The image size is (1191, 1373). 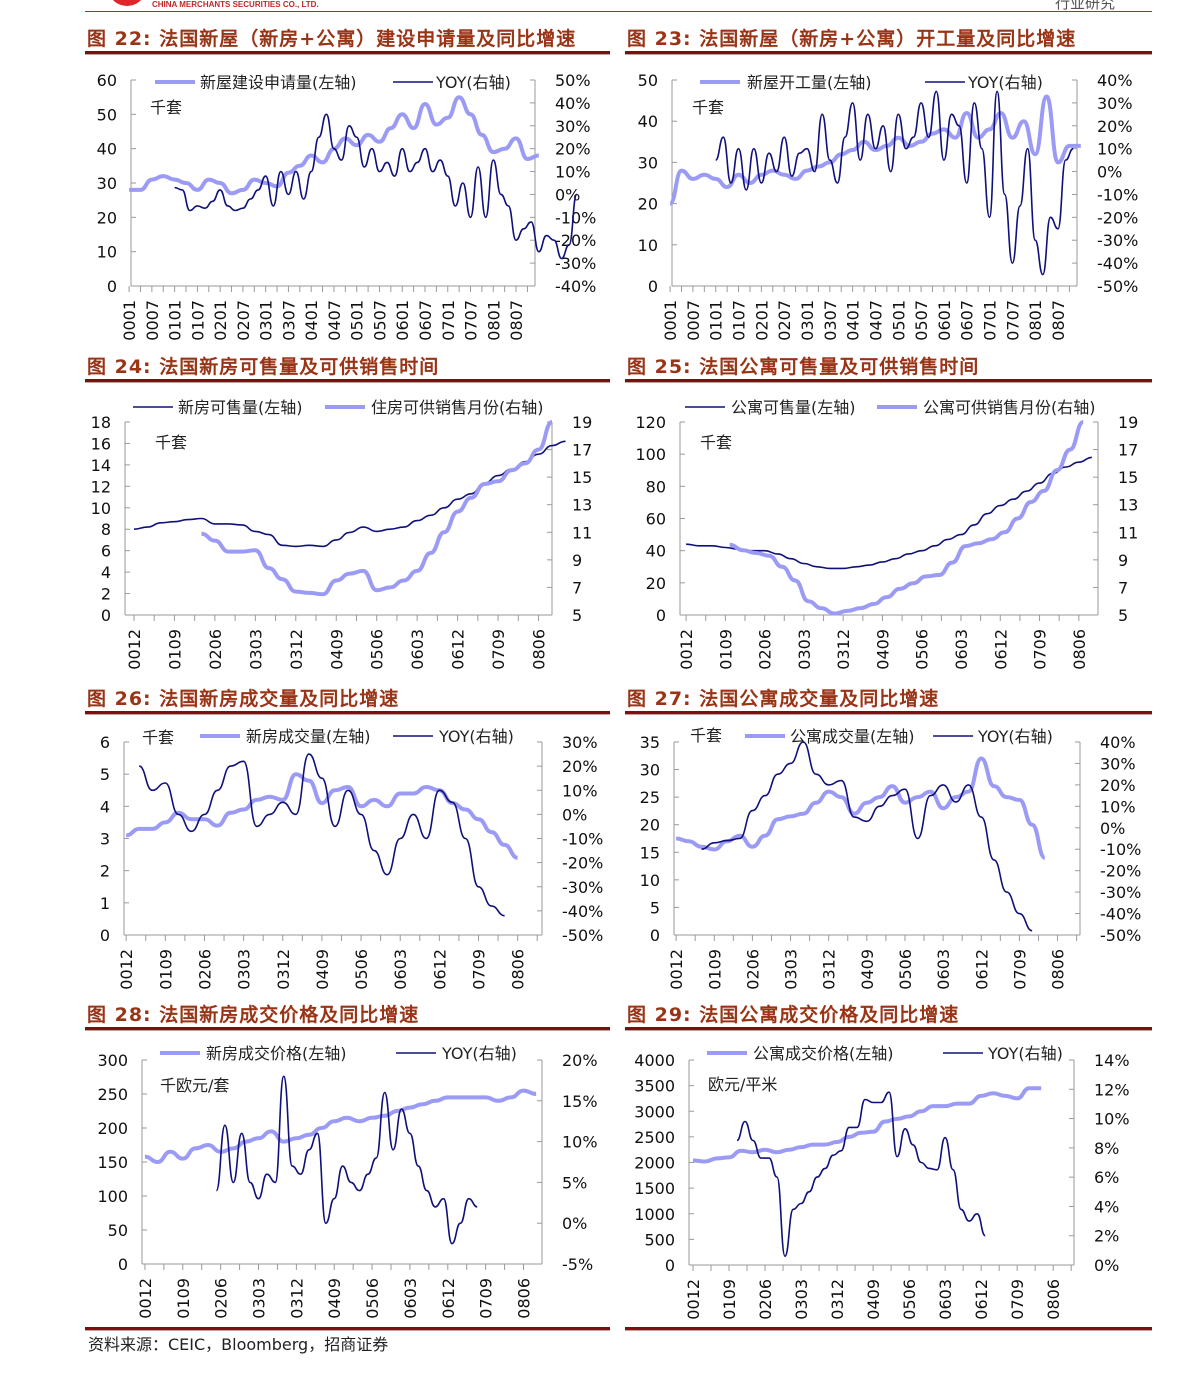 I want to click on x-tick-label: 0407, so click(x=334, y=320).